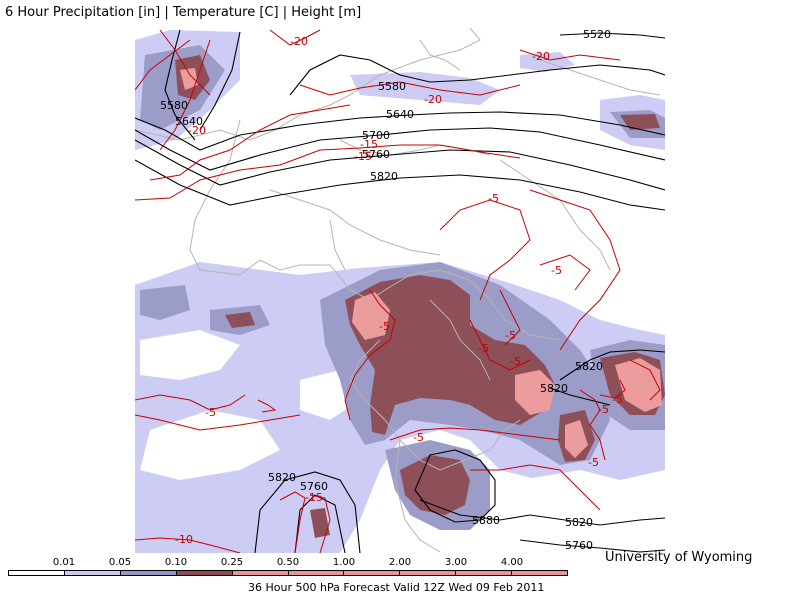 This screenshot has height=600, width=800. What do you see at coordinates (184, 539) in the screenshot?
I see `temp-label: -10` at bounding box center [184, 539].